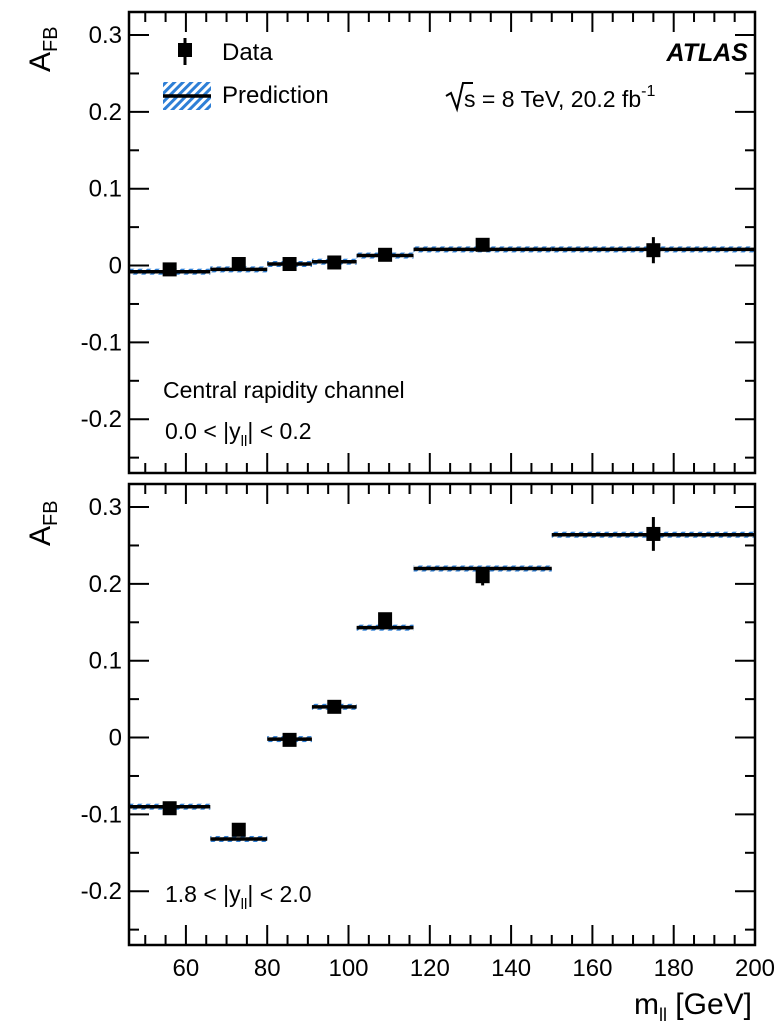 Image resolution: width=783 pixels, height=1029 pixels. I want to click on lower-y-axis-title: AFB, so click(43, 523).